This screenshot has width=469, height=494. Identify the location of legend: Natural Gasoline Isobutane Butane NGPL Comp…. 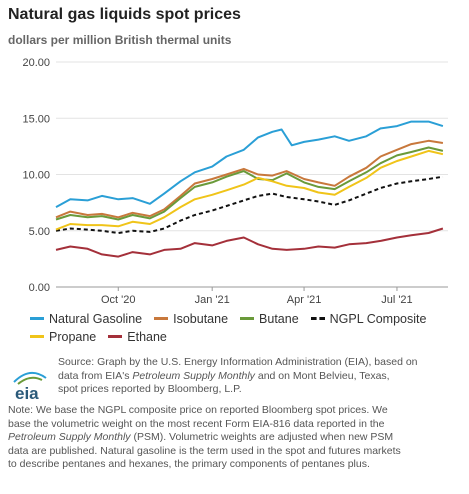
(240, 330).